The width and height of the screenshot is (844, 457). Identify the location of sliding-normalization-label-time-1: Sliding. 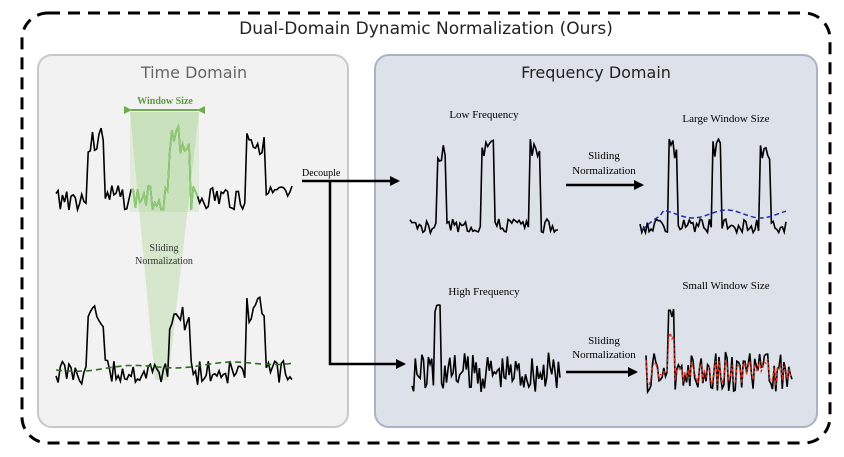
(164, 248).